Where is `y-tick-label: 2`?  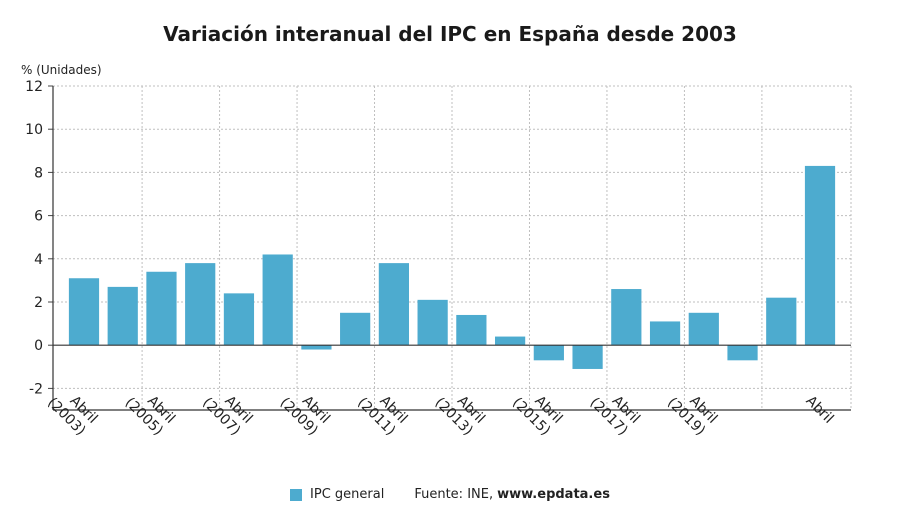
y-tick-label: 2 is located at coordinates (38, 303).